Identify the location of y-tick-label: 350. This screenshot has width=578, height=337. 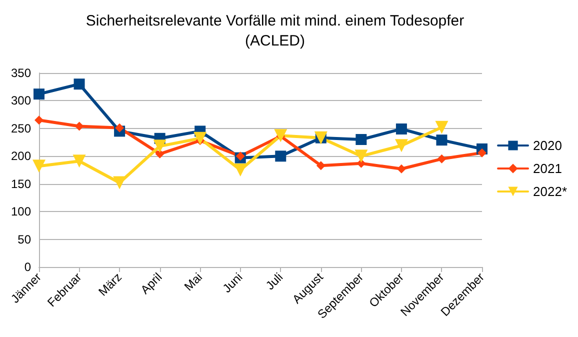
(21, 73).